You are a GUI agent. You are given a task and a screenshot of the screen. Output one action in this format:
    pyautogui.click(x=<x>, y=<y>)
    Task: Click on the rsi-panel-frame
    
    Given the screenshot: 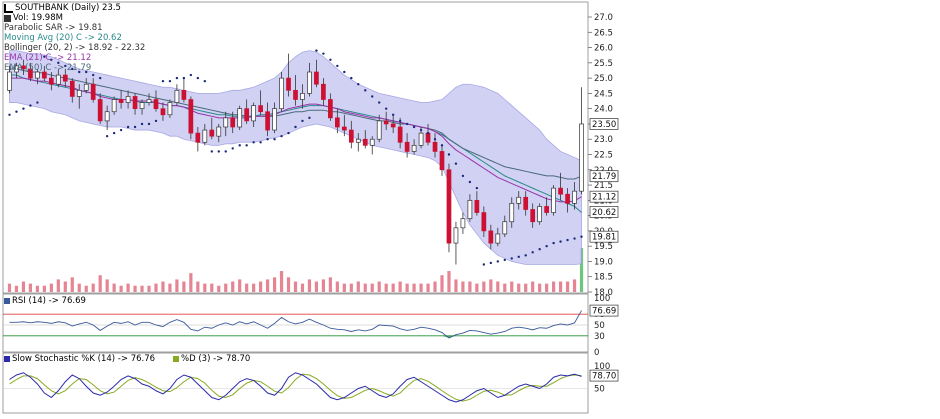 What is the action you would take?
    pyautogui.click(x=295, y=323)
    